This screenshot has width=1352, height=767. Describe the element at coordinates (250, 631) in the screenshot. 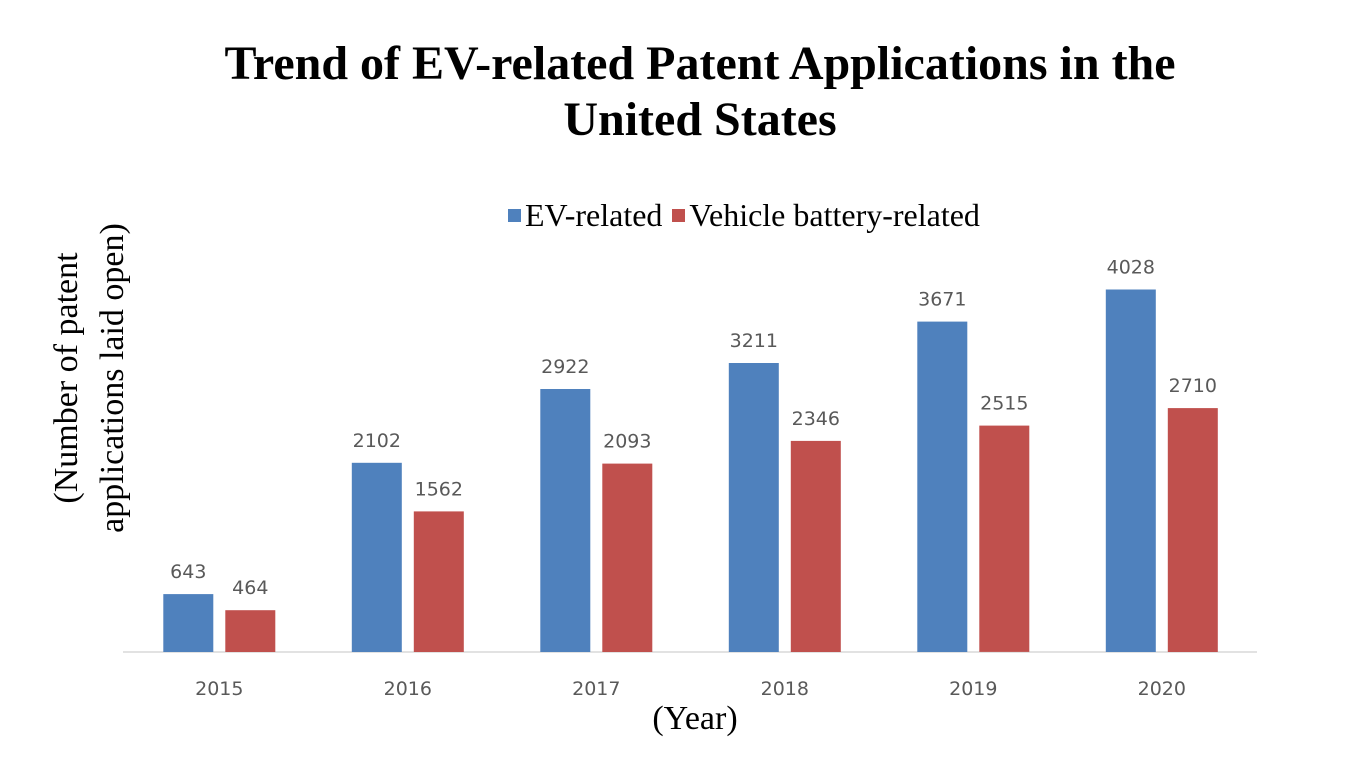

I see `bar-battery-2015` at that location.